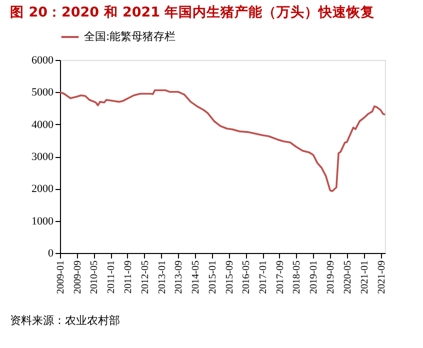  What do you see at coordinates (145, 277) in the screenshot?
I see `x-tick-label: 2012-05` at bounding box center [145, 277].